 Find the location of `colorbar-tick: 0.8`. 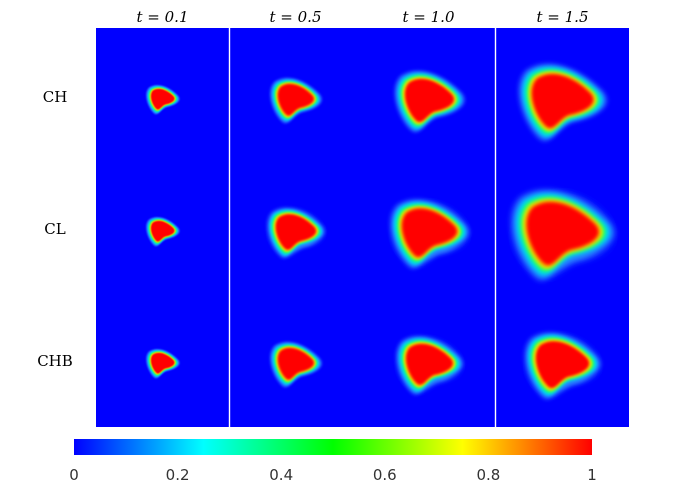

colorbar-tick: 0.8 is located at coordinates (488, 475).